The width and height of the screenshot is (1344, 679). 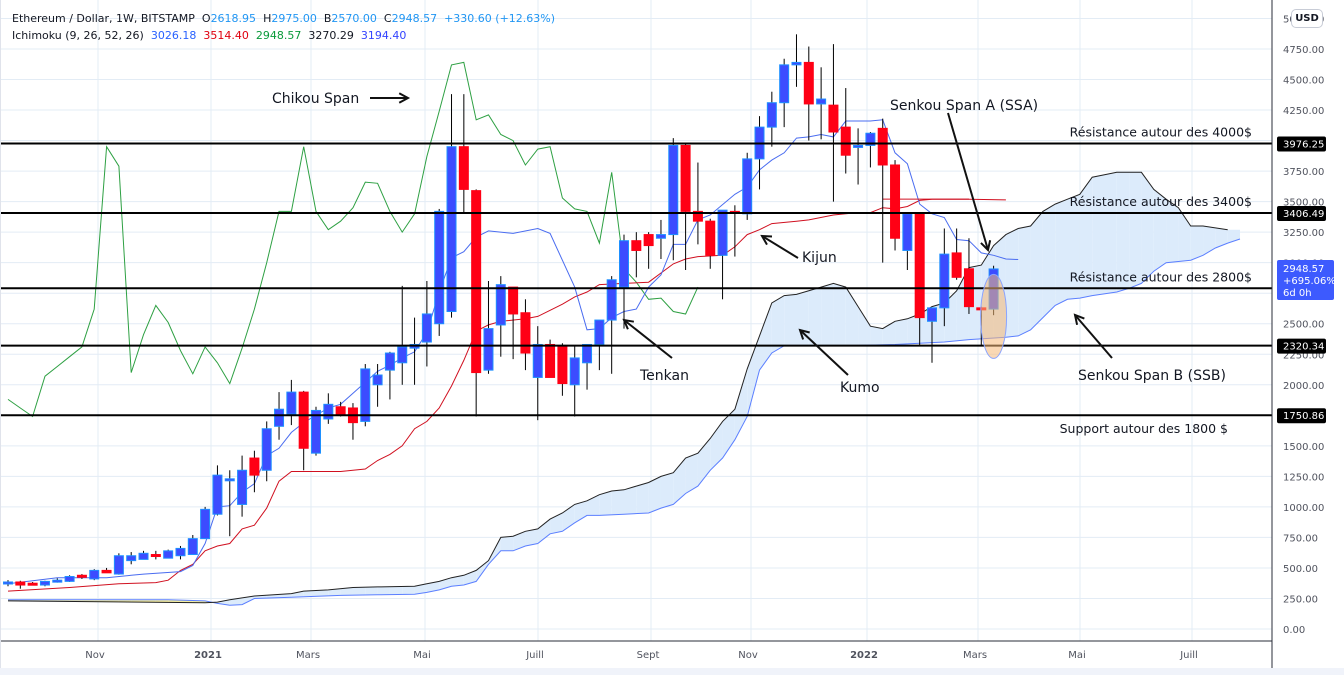 What do you see at coordinates (103, 18) in the screenshot?
I see `symbol-title: Ethereum / Dollar, 1W, BITSTAMP` at bounding box center [103, 18].